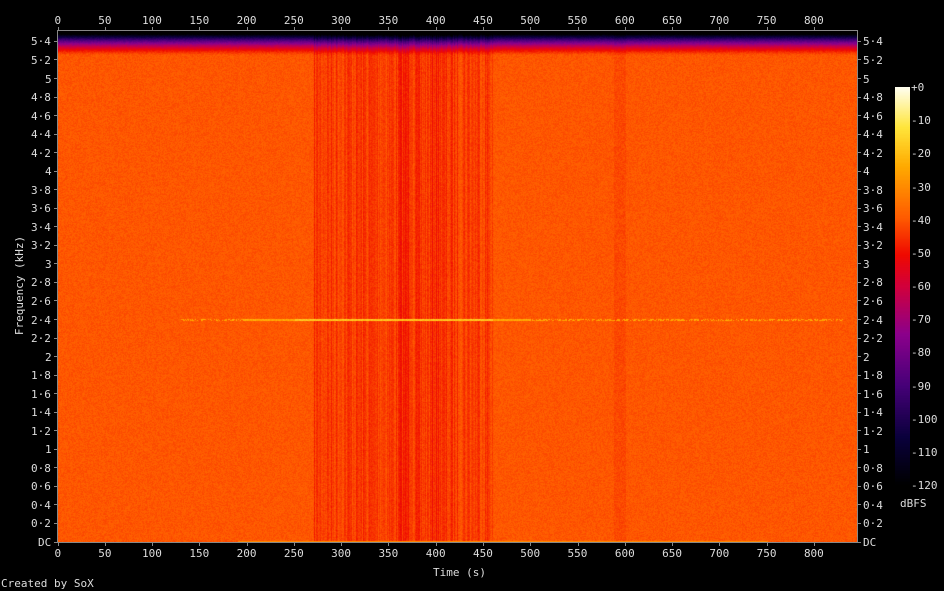 This screenshot has width=944, height=591. Describe the element at coordinates (766, 553) in the screenshot. I see `x-tick-label-bottom: 750` at that location.